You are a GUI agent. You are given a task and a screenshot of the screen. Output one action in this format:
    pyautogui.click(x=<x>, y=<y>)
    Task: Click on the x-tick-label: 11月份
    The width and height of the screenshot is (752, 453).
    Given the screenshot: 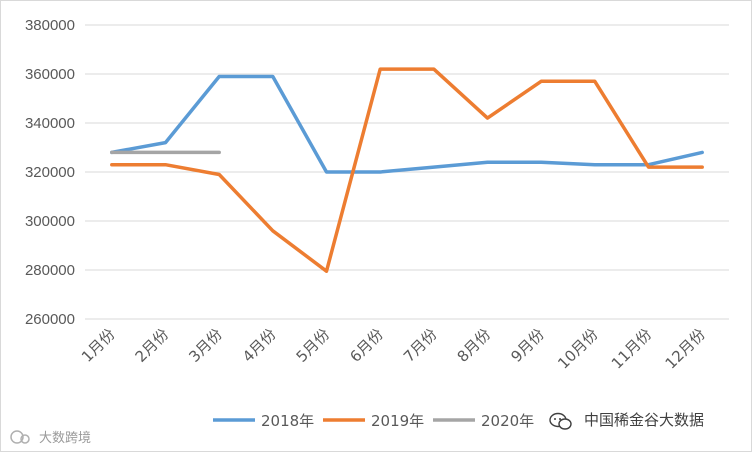 What is the action you would take?
    pyautogui.click(x=631, y=348)
    